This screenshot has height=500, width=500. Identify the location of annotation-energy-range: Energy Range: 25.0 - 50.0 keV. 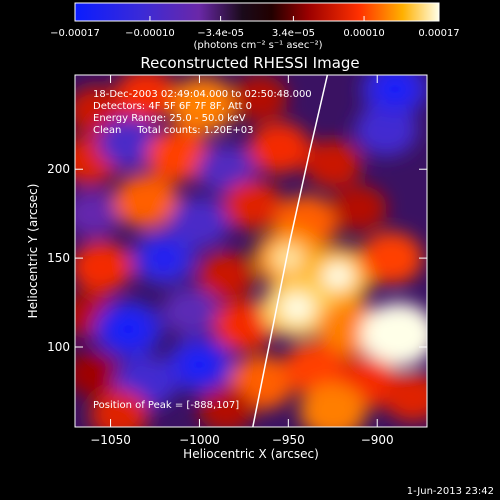
(169, 118).